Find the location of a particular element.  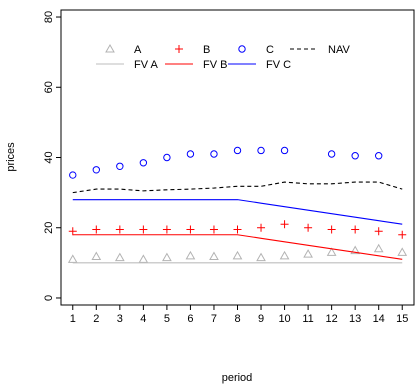

y-tick-label: 20 is located at coordinates (49, 228).